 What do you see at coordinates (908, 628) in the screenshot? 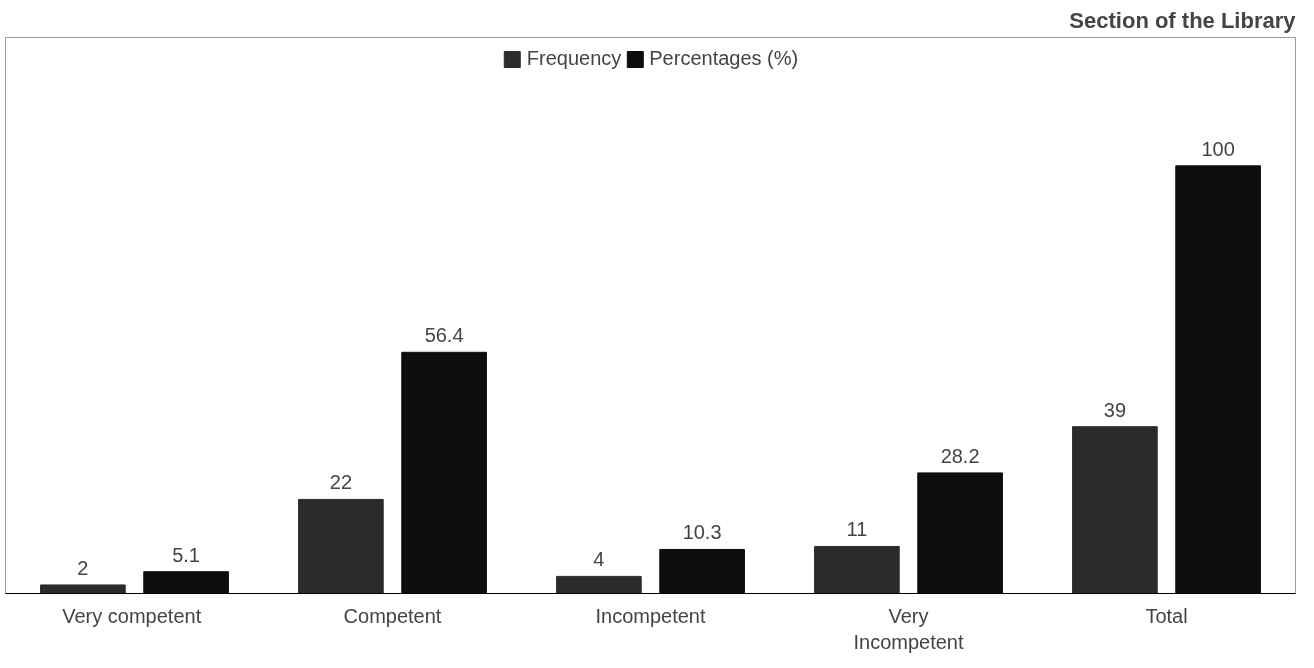
I see `x-tick-label: Very Incompetent` at bounding box center [908, 628].